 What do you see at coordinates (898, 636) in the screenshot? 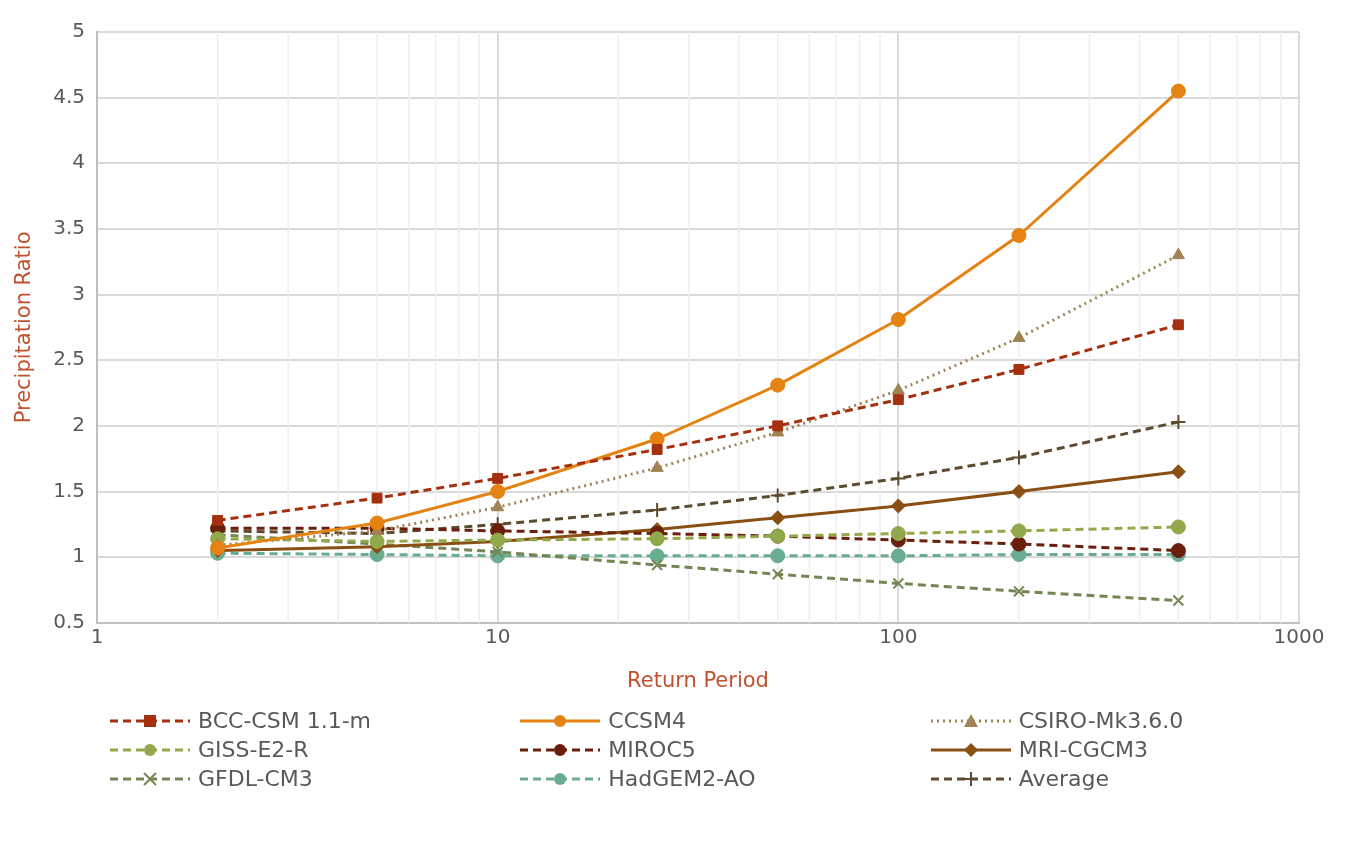
I see `x-tick-label: 100` at bounding box center [898, 636].